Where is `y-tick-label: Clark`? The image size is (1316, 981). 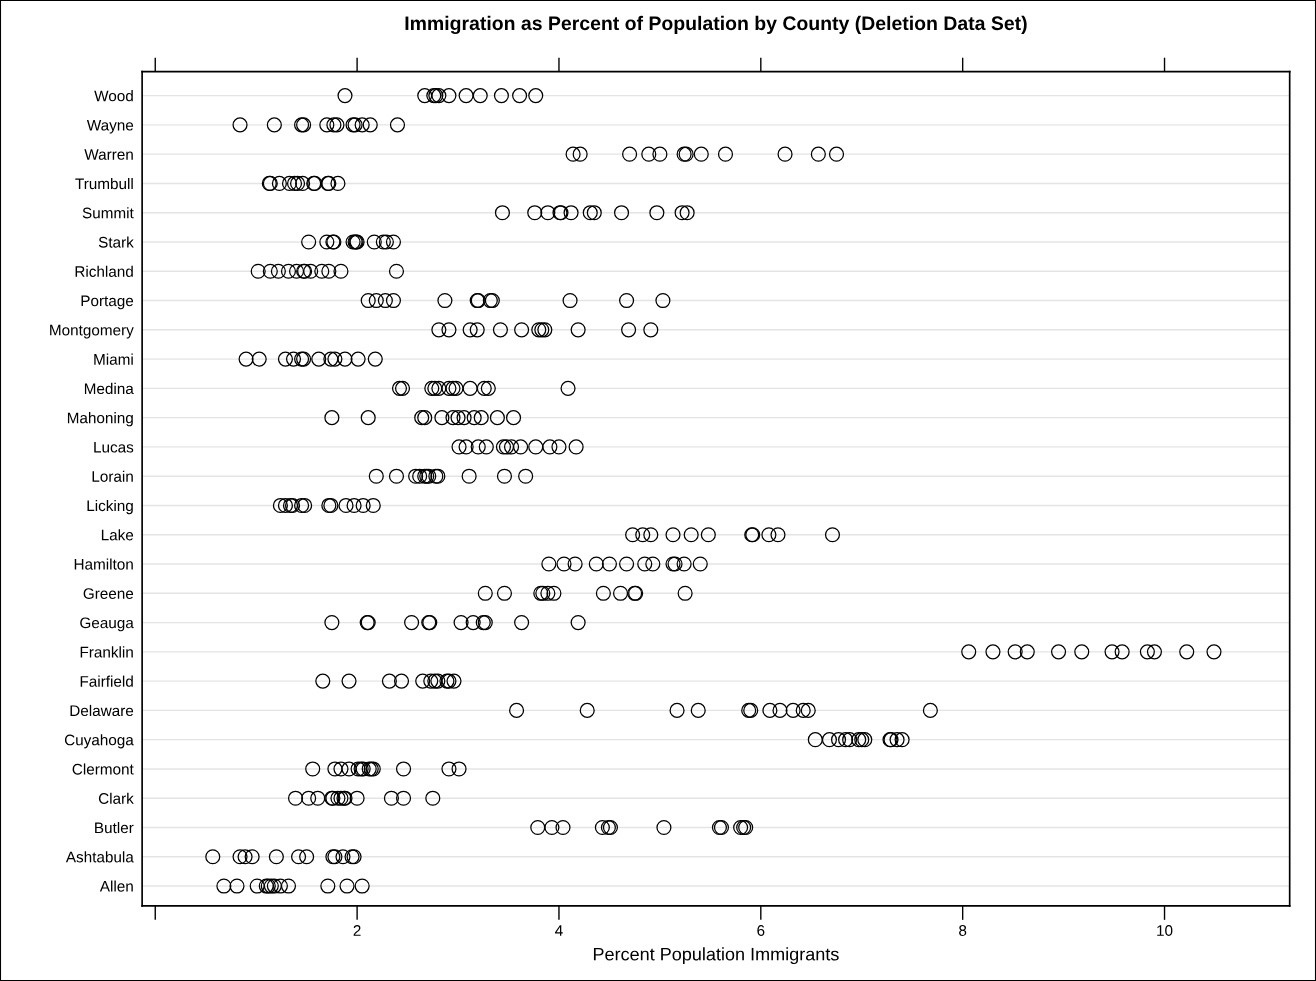
y-tick-label: Clark is located at coordinates (116, 798).